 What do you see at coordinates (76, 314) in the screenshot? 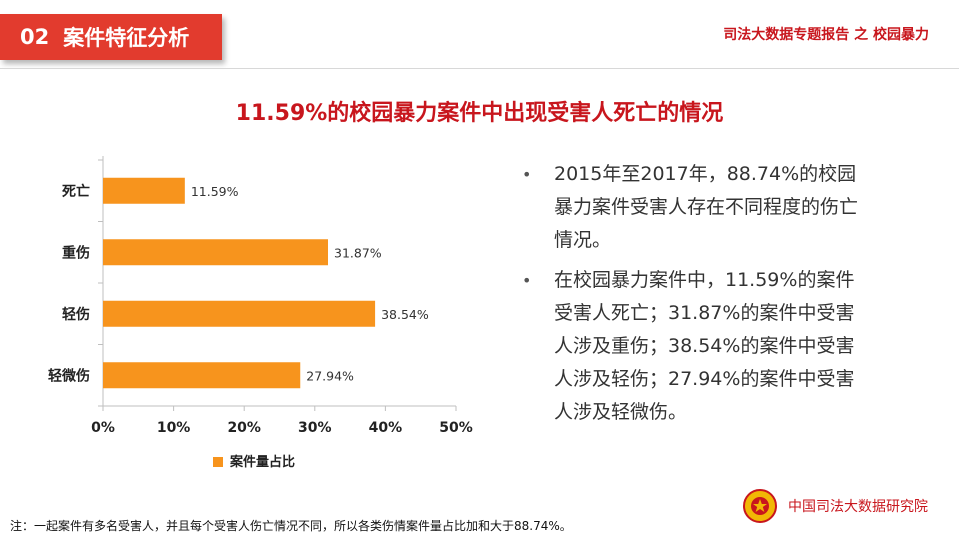
I see `y-tick-label: 轻伤` at bounding box center [76, 314].